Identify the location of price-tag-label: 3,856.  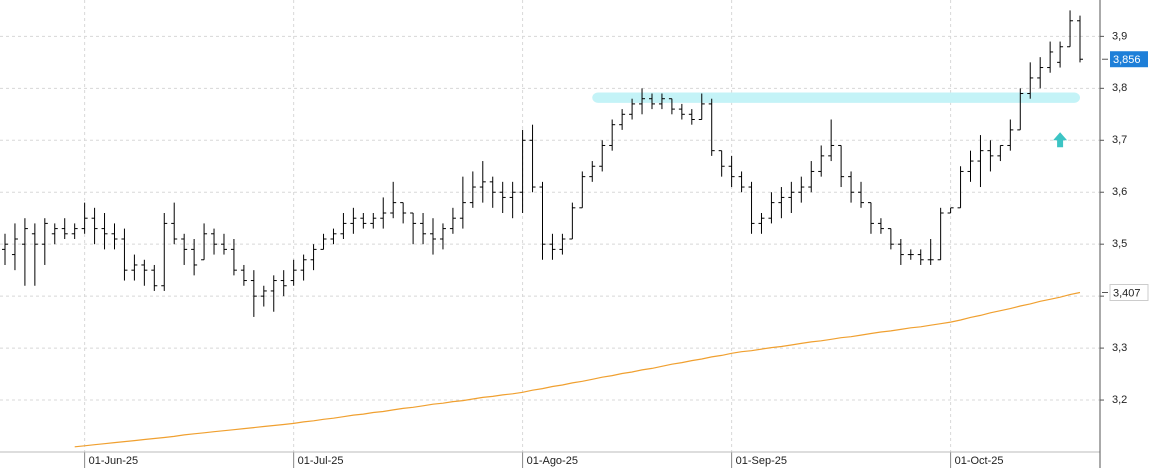
(1127, 60).